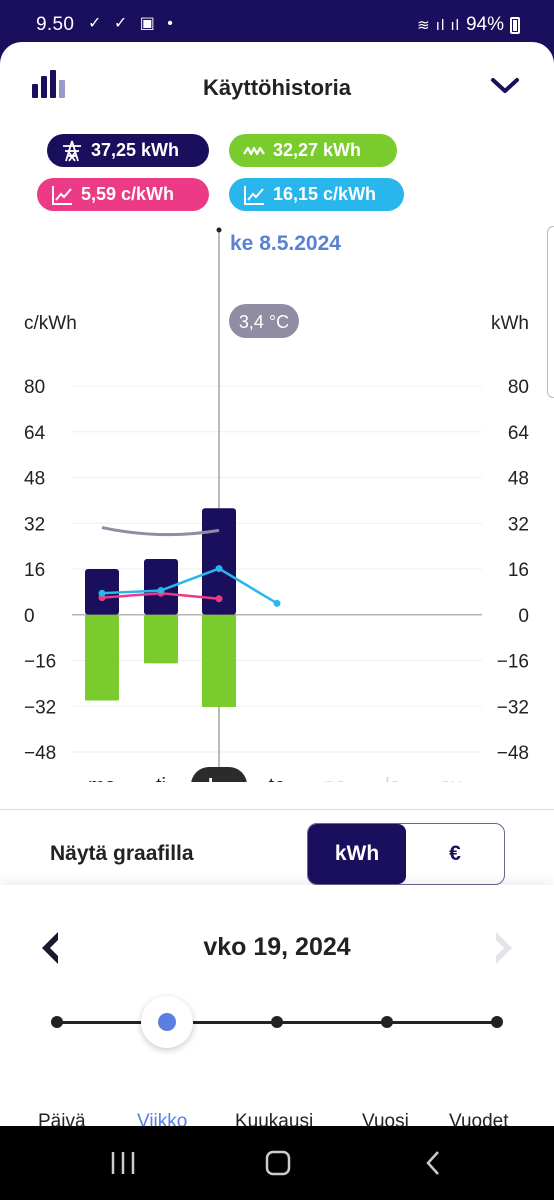  Describe the element at coordinates (277, 947) in the screenshot. I see `week-label: vko 19, 2024` at that location.